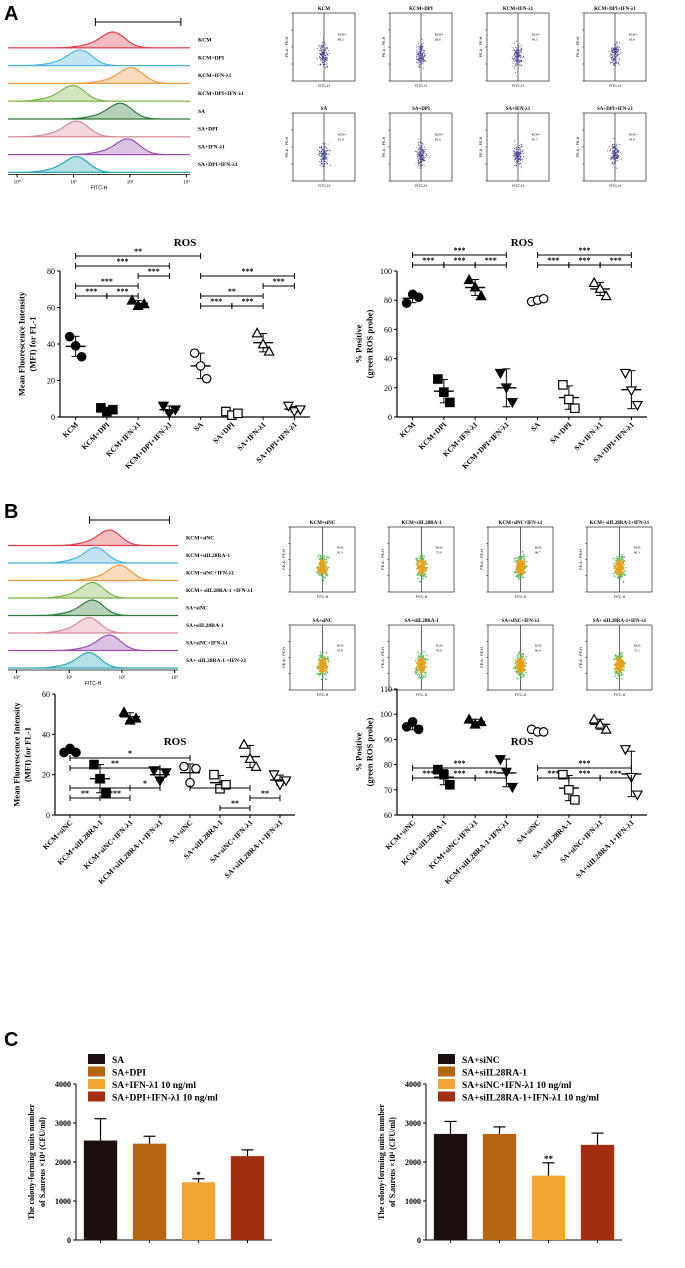 The height and width of the screenshot is (1268, 685). Describe the element at coordinates (123, 261) in the screenshot. I see `significance-label: ***` at that location.